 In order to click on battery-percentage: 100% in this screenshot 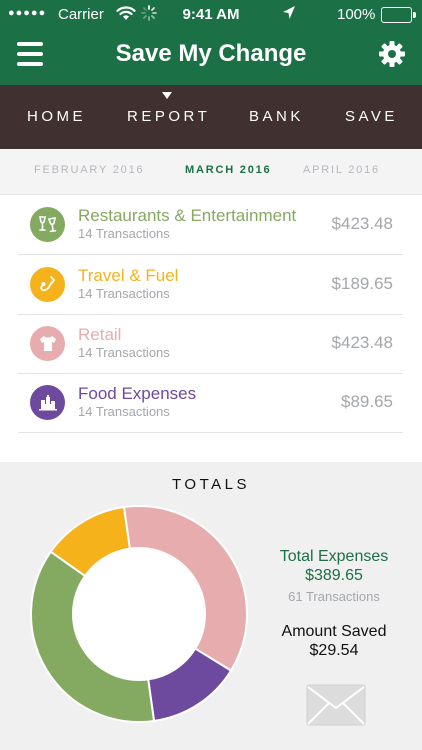, I will do `click(356, 14)`.